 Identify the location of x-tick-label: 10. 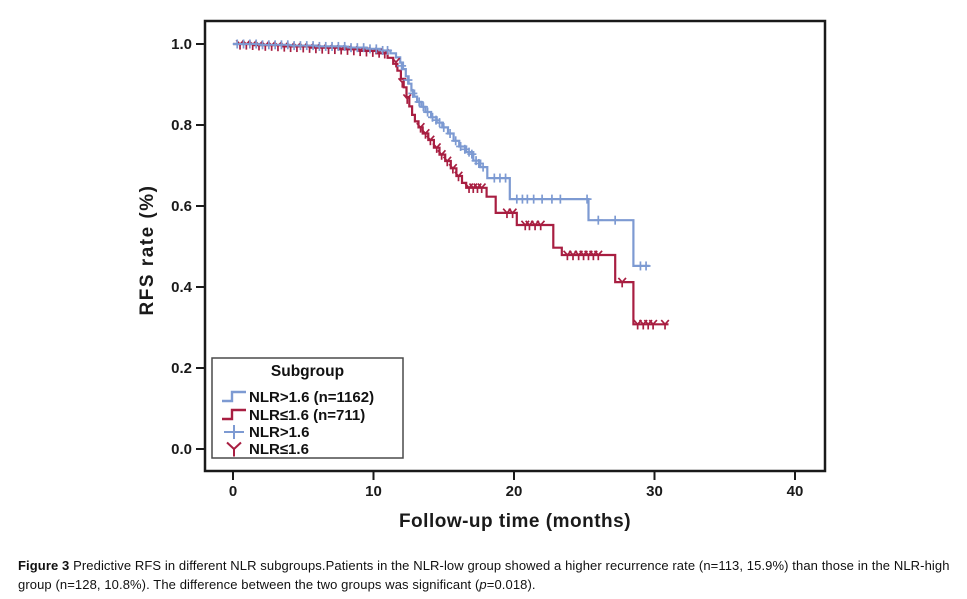
(373, 491).